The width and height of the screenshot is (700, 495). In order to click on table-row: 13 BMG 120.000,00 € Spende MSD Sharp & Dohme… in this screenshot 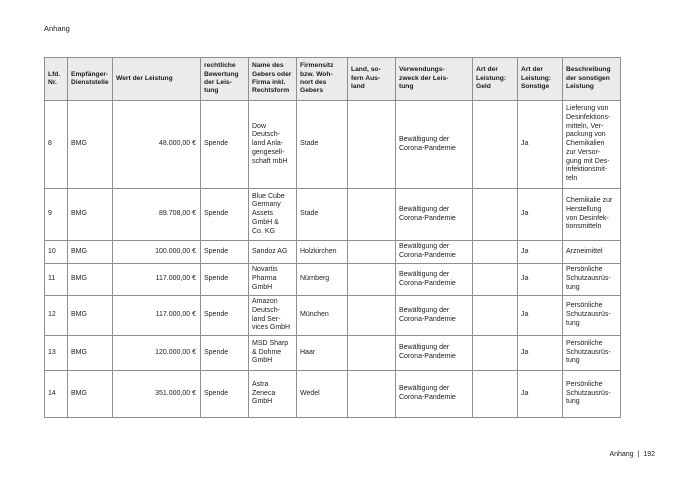, I will do `click(332, 353)`.